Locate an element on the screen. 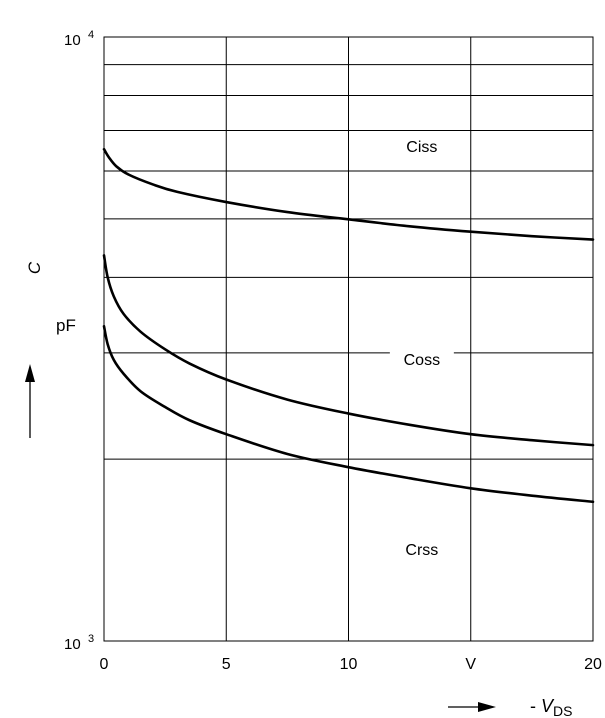 Image resolution: width=605 pixels, height=718 pixels. series-label-crss: Crss is located at coordinates (421, 550).